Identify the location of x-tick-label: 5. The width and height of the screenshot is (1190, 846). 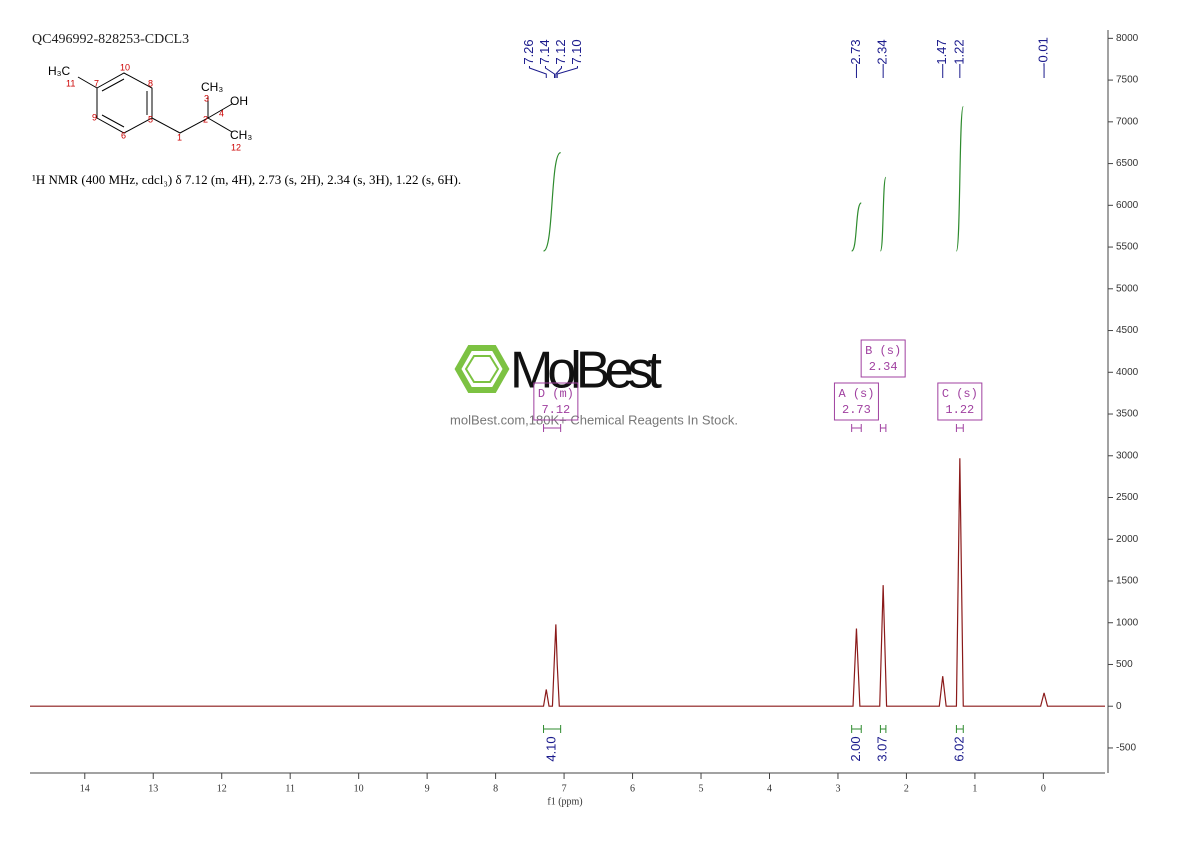
(701, 788).